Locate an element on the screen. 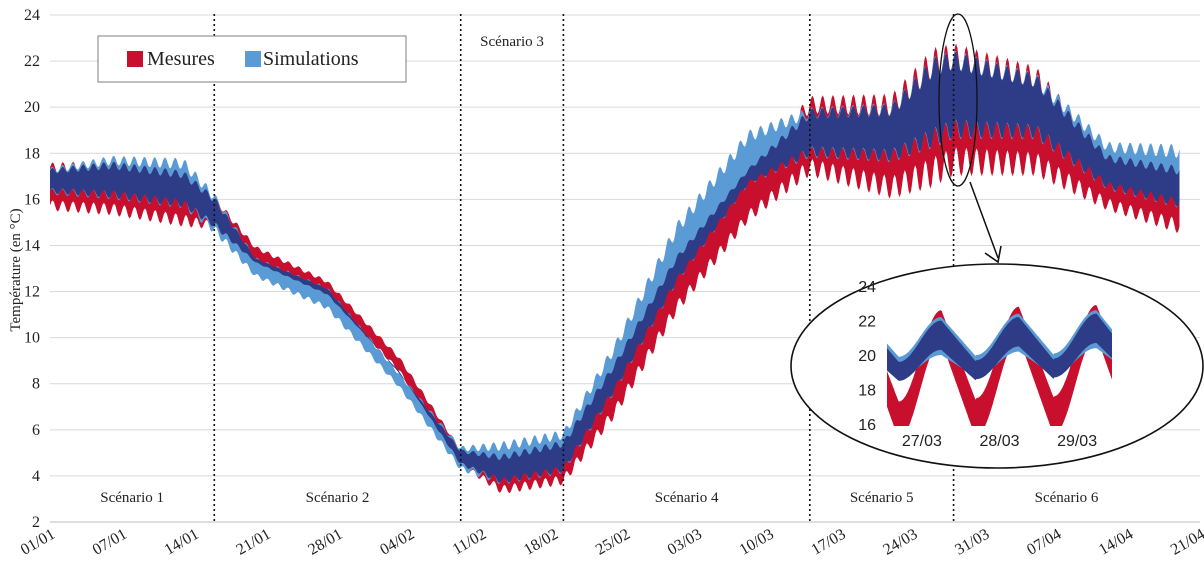 This screenshot has height=578, width=1204. scenario-label: Scénario 2 is located at coordinates (338, 498).